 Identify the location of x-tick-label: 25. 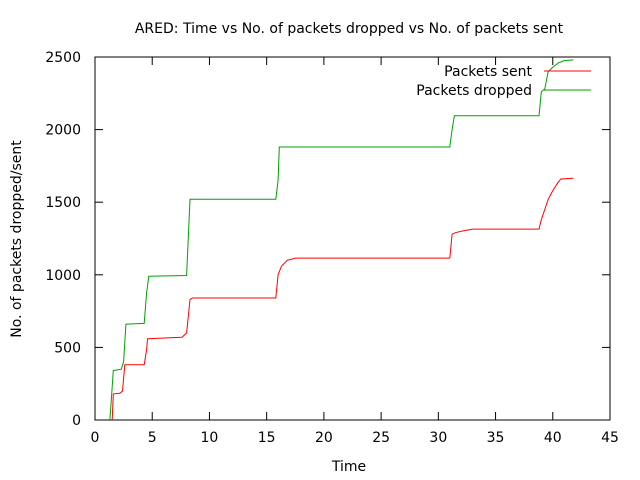
(381, 438).